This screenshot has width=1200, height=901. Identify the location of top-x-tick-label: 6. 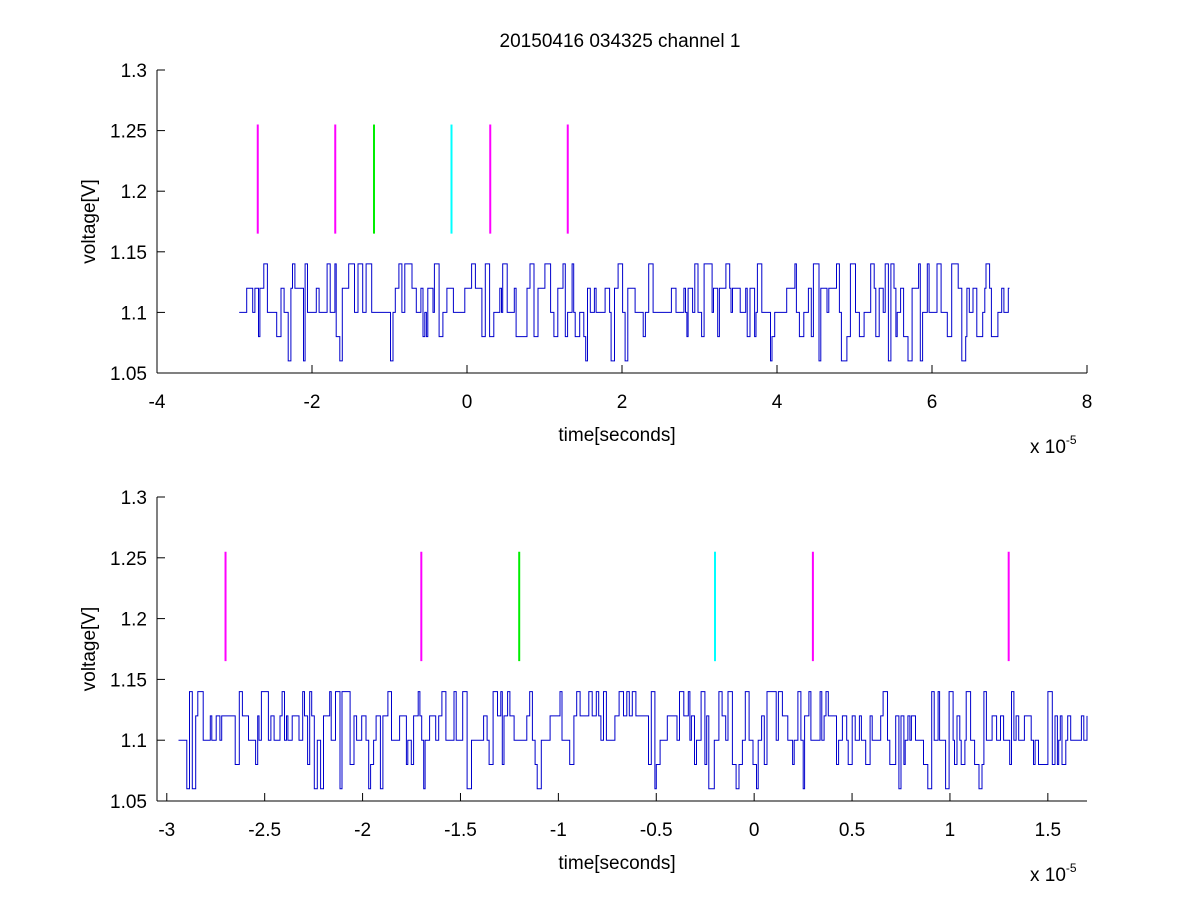
(932, 402).